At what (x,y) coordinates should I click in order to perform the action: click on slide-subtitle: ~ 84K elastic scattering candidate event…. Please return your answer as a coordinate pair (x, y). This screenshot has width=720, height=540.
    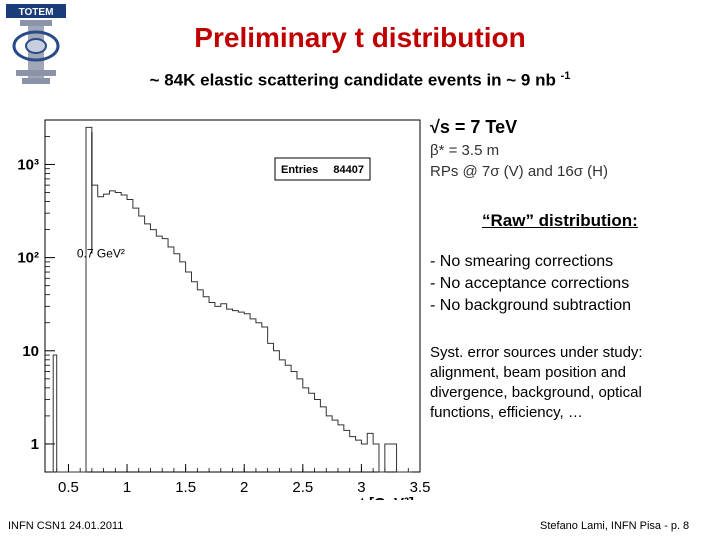
    Looking at the image, I should click on (360, 80).